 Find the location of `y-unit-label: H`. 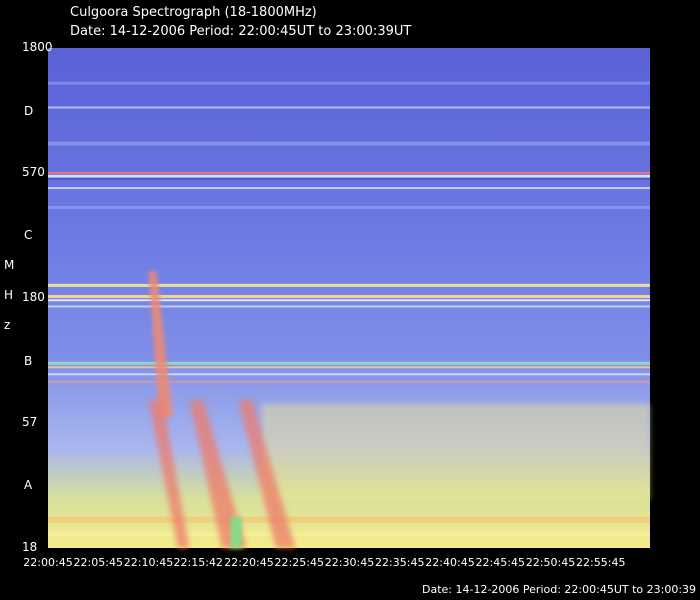

y-unit-label: H is located at coordinates (9, 295).